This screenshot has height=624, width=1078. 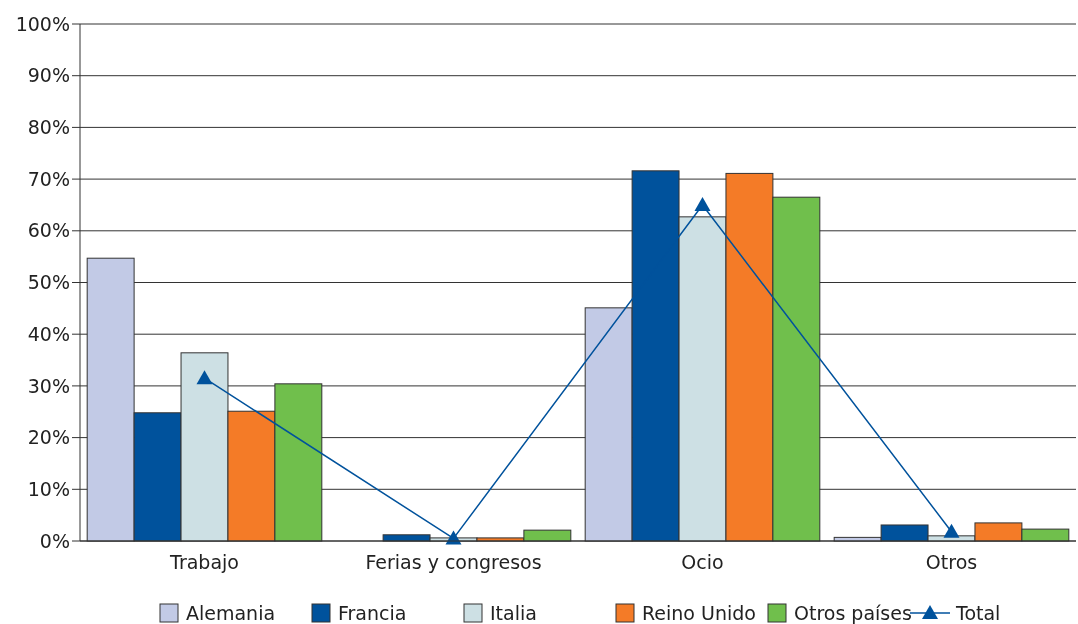 I want to click on y-tick-label: 40%, so click(x=48, y=333).